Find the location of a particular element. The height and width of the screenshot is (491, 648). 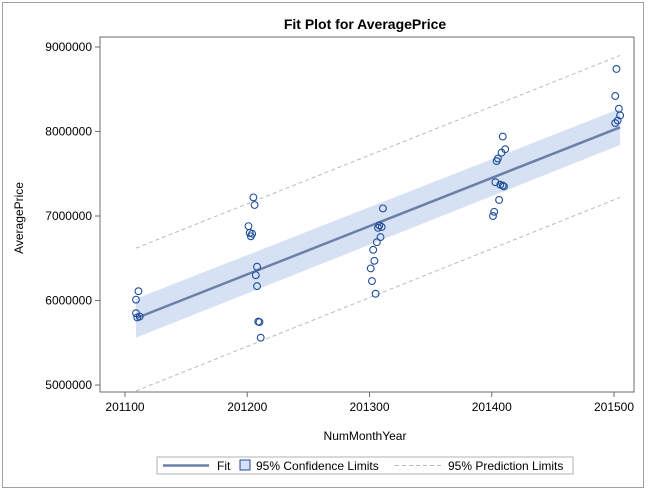

x-tick-label: 201200 is located at coordinates (247, 407).